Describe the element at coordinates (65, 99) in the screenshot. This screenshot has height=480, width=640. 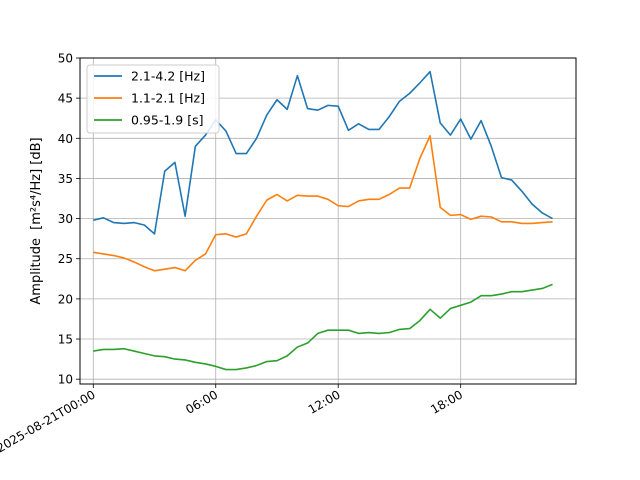
I see `y-tick-label: 45` at that location.